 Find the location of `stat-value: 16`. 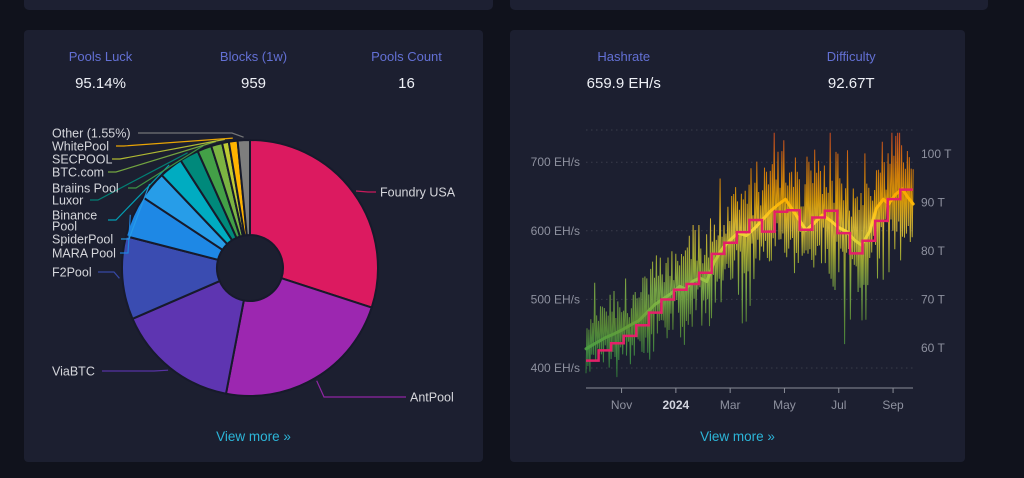

stat-value: 16 is located at coordinates (406, 83).